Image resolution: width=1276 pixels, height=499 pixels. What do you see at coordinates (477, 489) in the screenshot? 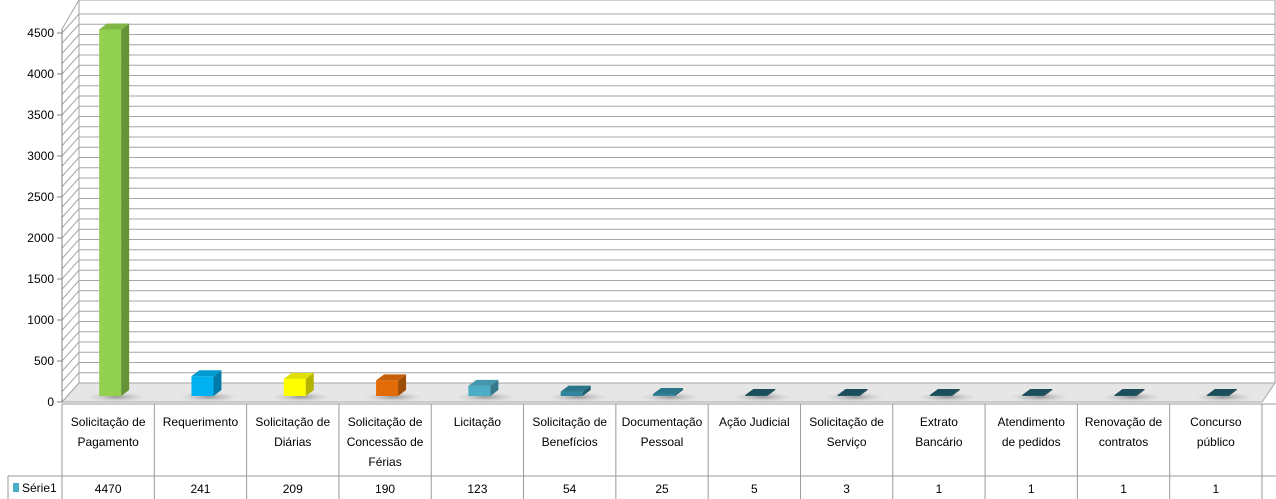
I see `data-value-label: 123` at bounding box center [477, 489].